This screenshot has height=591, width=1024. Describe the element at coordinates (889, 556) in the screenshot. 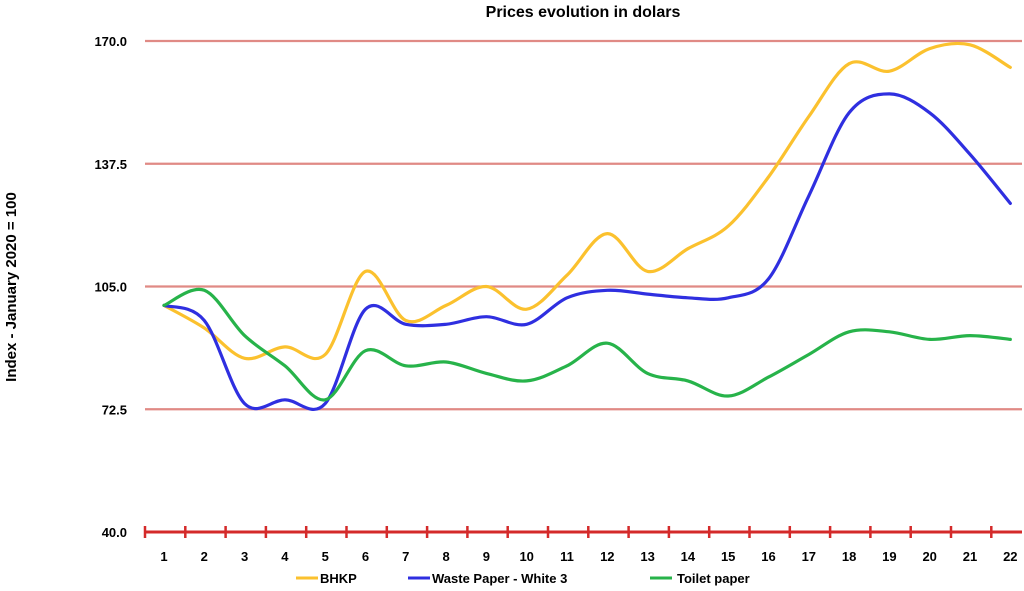

I see `x-tick-label: 19` at that location.